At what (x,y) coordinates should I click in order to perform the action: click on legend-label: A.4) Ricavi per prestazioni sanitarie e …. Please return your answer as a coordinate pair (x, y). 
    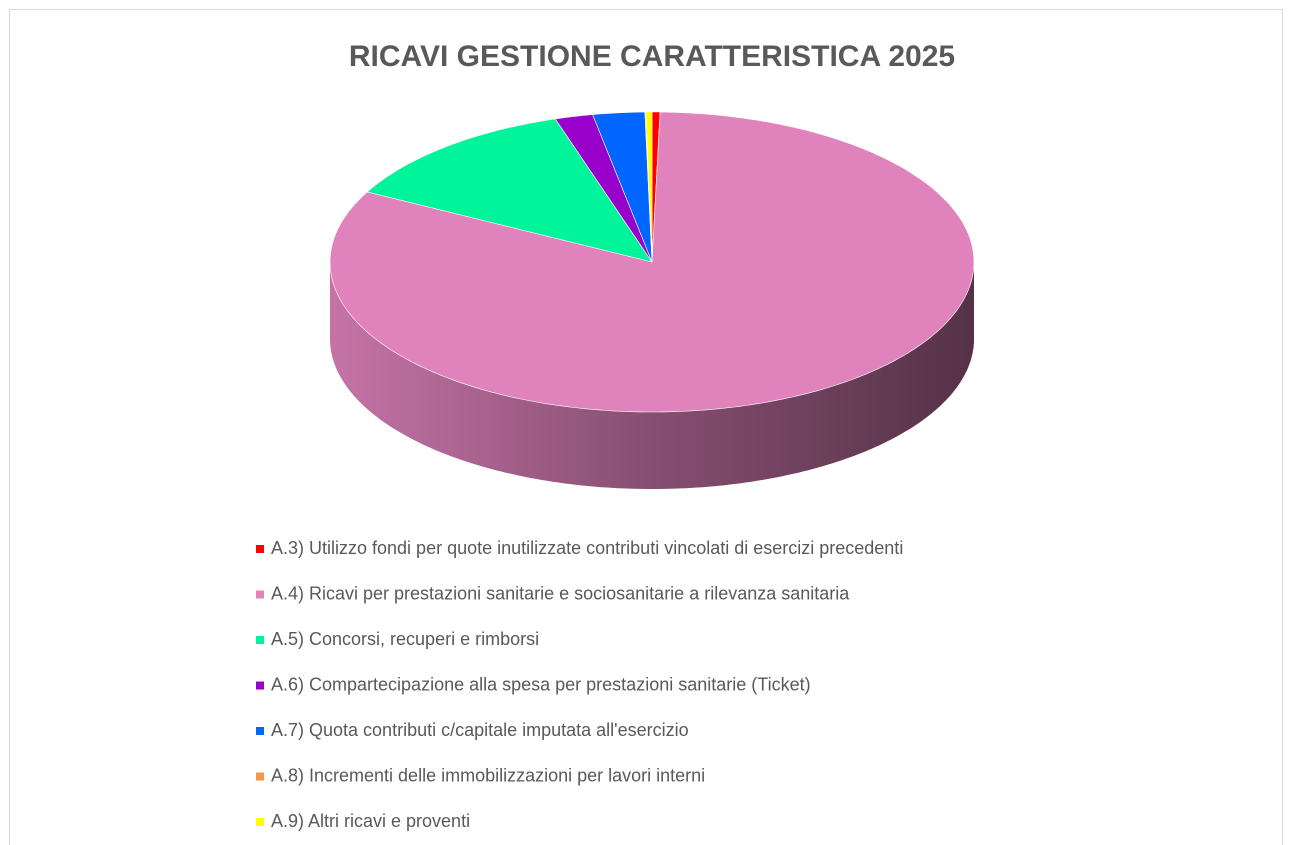
    Looking at the image, I should click on (560, 593).